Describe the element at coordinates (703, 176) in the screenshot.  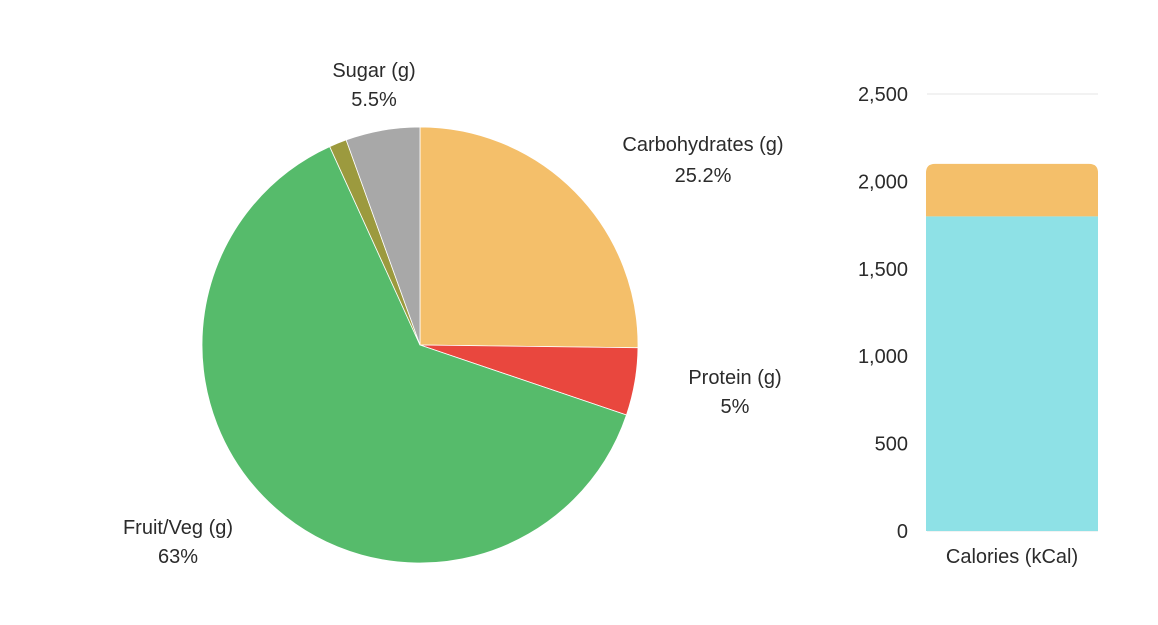
I see `pie-label-value-1: 25.2%` at that location.